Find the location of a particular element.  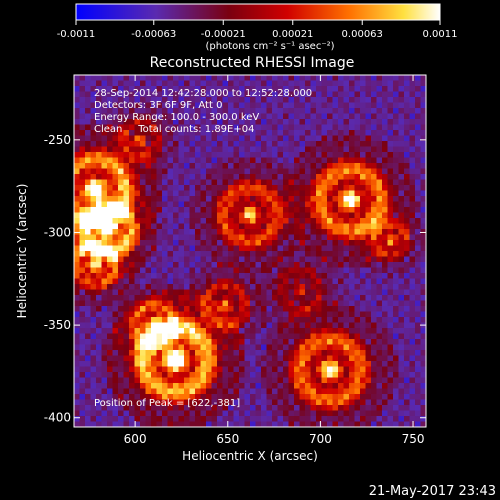

x-tick-label: 700 is located at coordinates (320, 439).